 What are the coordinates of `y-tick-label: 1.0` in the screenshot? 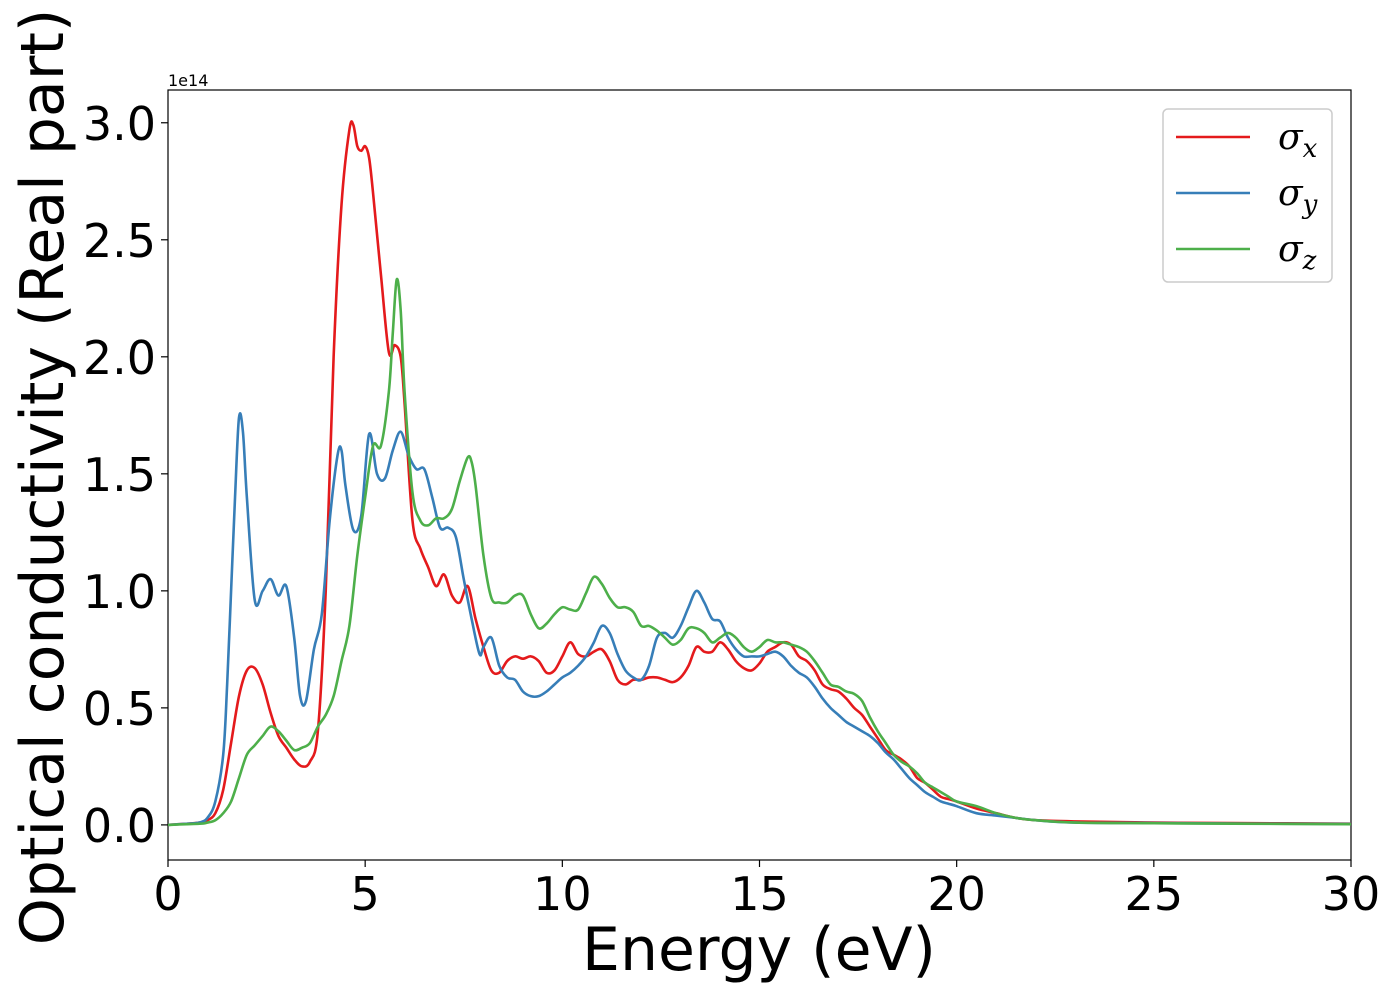 It's located at (119, 592).